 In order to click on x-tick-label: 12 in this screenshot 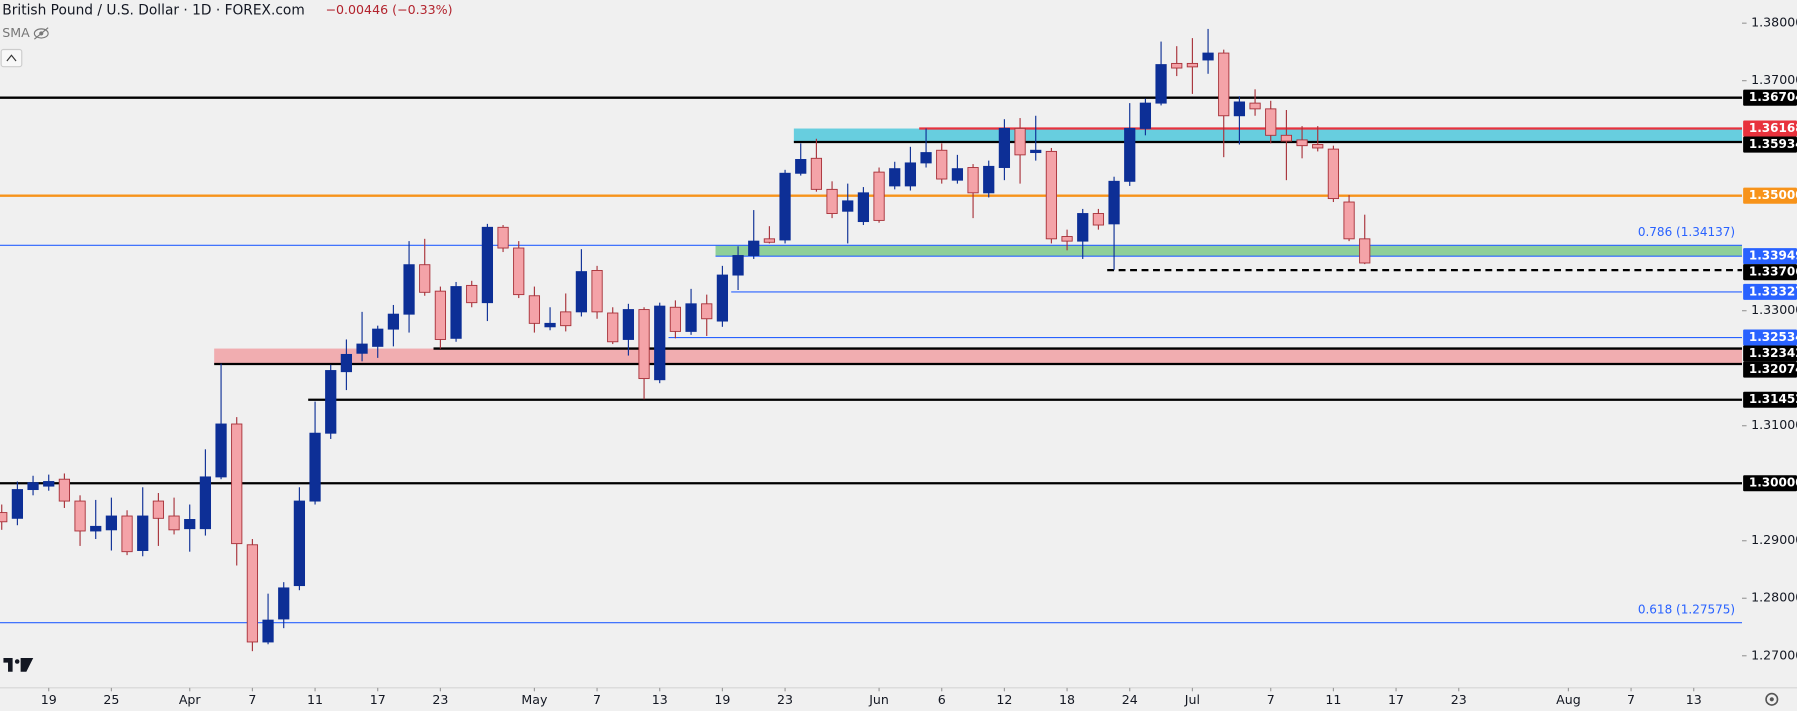, I will do `click(1004, 699)`.